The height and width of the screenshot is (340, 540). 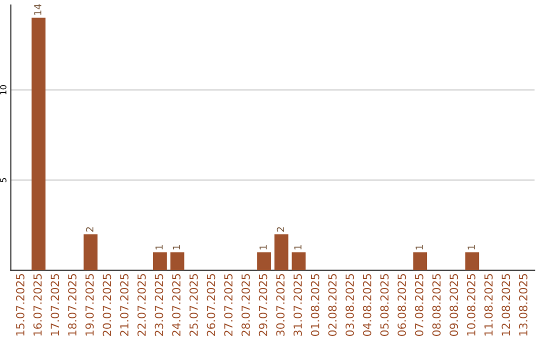 I want to click on x-tick-label: 02.08.2025, so click(x=332, y=305).